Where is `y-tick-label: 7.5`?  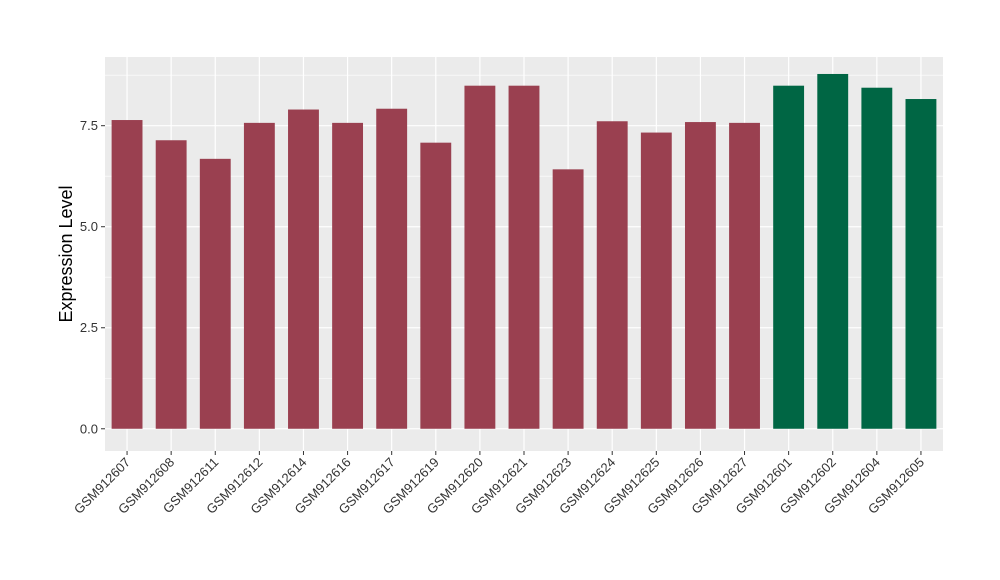
y-tick-label: 7.5 is located at coordinates (89, 125).